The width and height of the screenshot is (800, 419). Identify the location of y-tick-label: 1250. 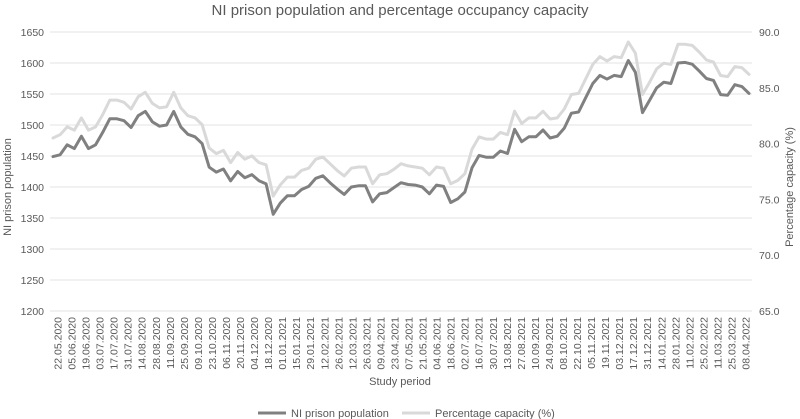
(33, 281).